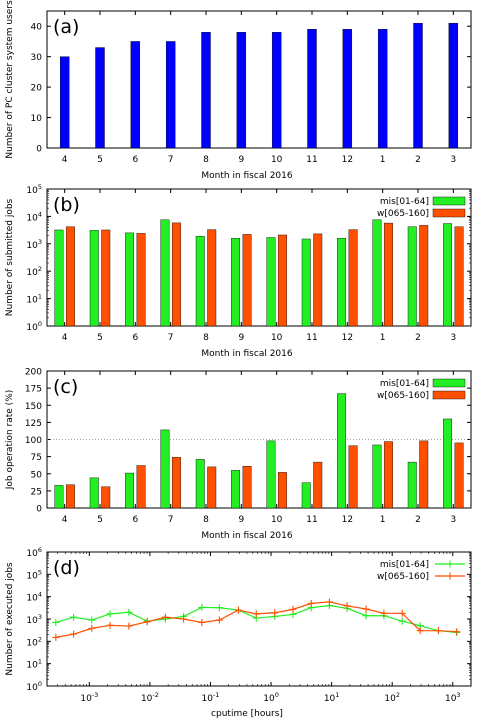 The image size is (504, 720). I want to click on y-tick-label: 50, so click(37, 475).